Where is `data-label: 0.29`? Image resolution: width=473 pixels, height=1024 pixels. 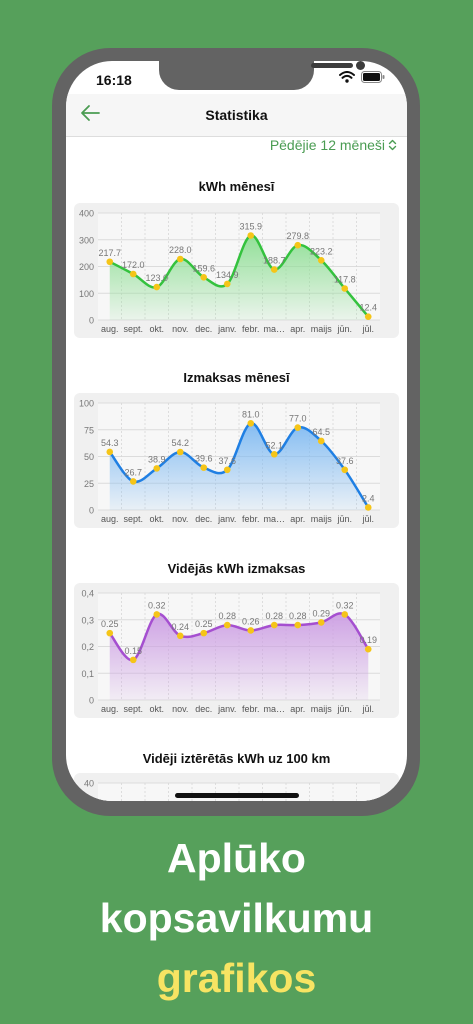 data-label: 0.29 is located at coordinates (321, 613).